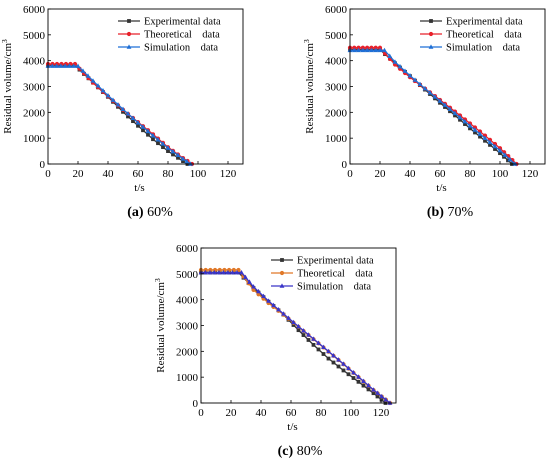 This screenshot has height=465, width=550. What do you see at coordinates (306, 41) in the screenshot?
I see `y-axis-label-superscript: 3` at bounding box center [306, 41].